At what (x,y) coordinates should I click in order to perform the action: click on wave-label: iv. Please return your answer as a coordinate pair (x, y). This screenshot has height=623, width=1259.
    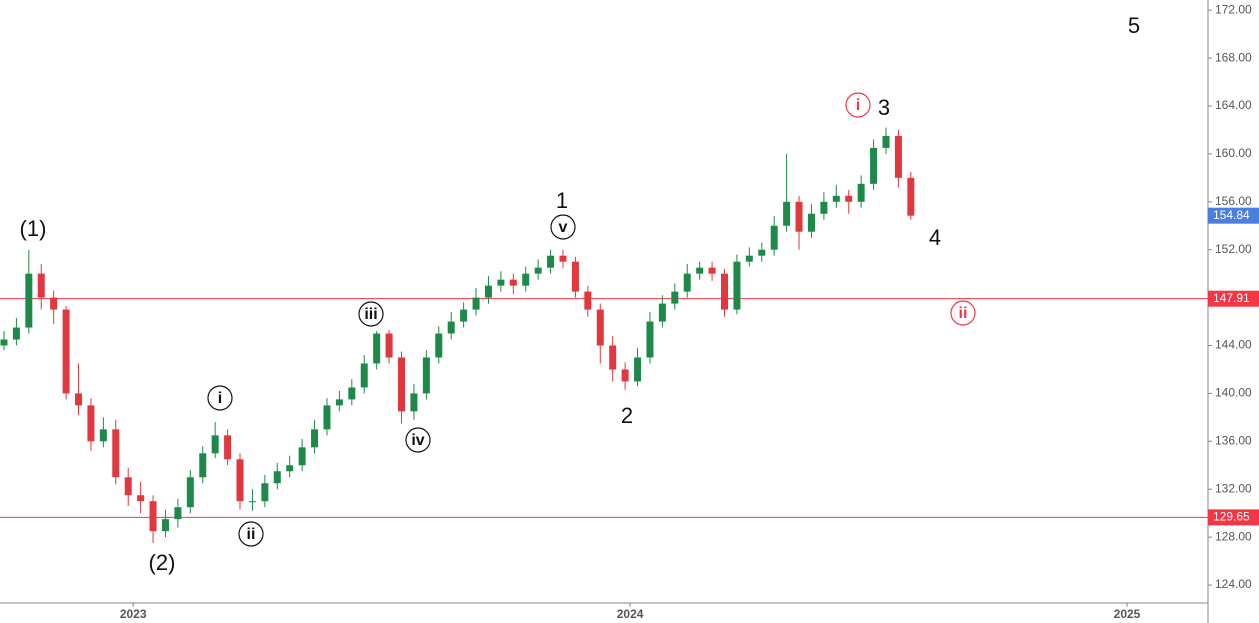
    Looking at the image, I should click on (417, 440).